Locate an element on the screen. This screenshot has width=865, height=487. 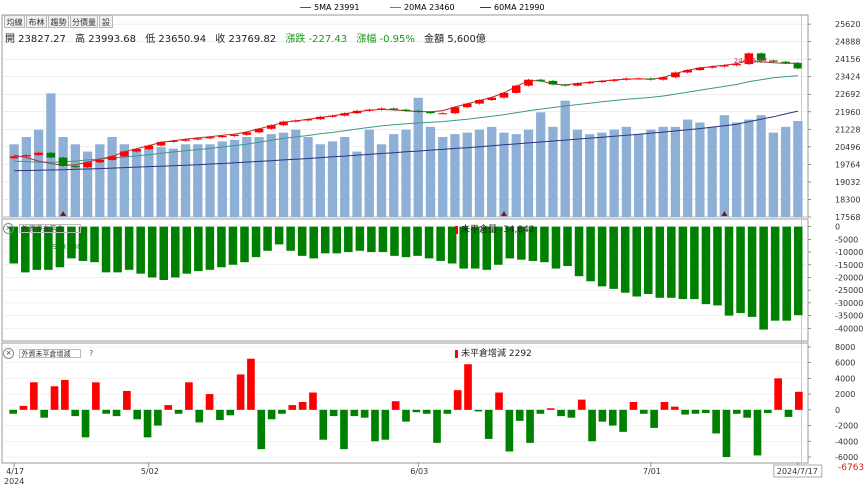
price-tick-label: 24888 is located at coordinates (847, 42).